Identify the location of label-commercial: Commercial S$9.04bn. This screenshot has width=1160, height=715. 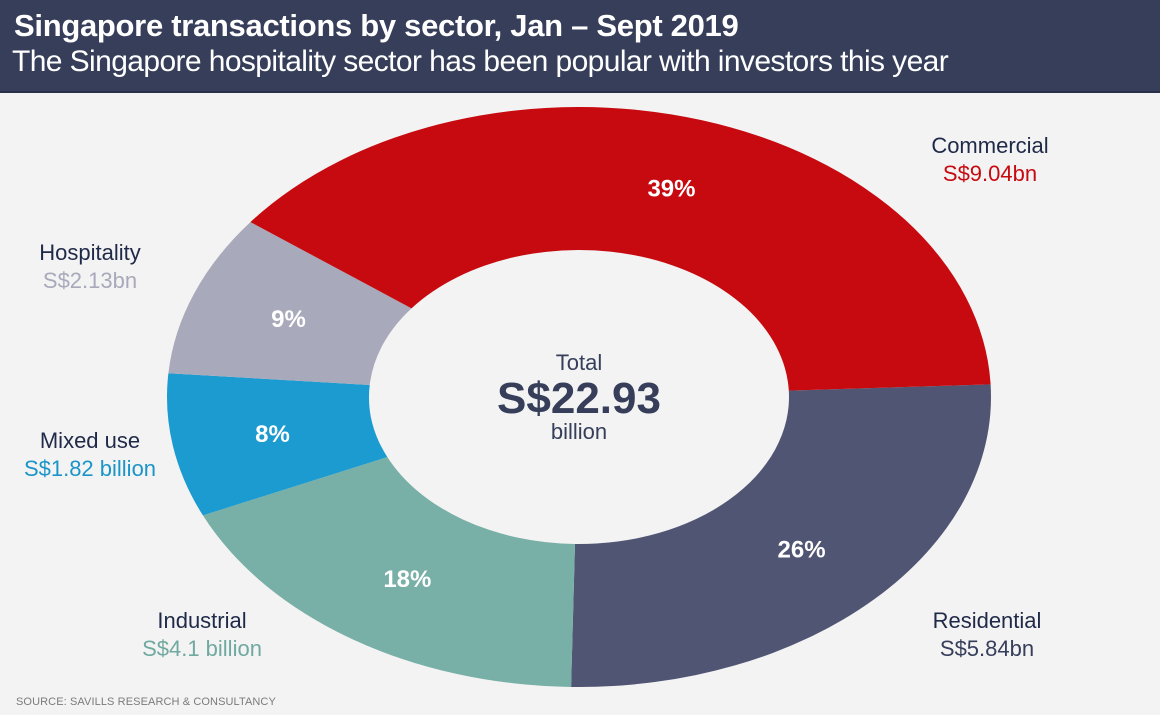
(990, 160).